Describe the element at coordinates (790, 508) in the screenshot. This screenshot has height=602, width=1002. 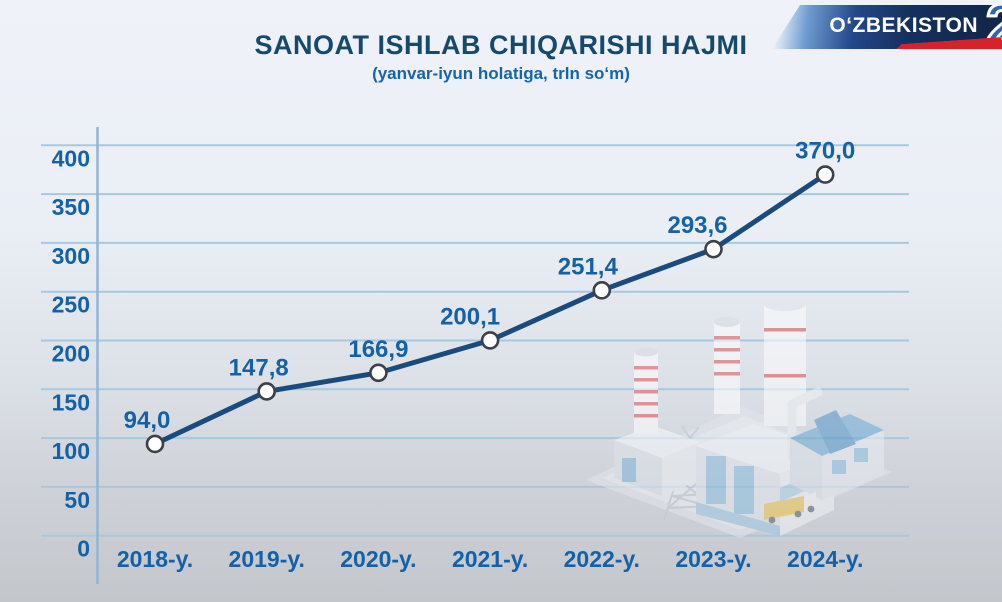
I see `truck-icon` at that location.